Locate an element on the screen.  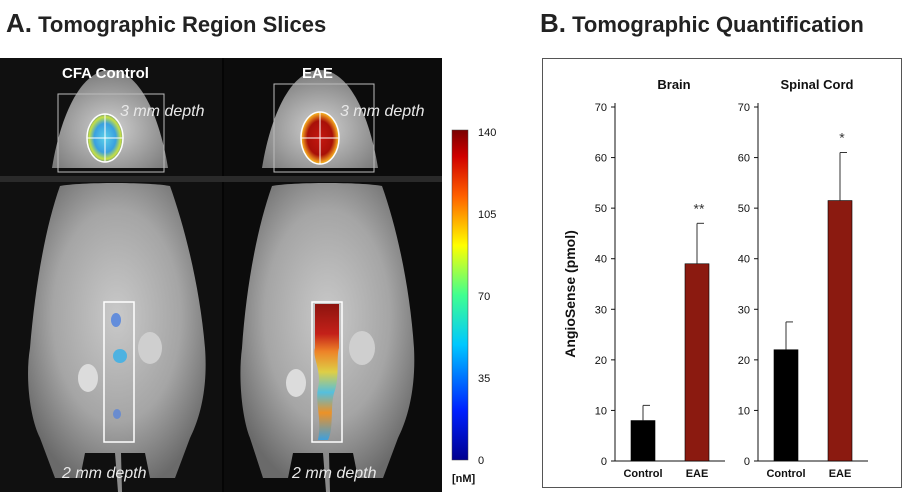
panel-a-letter: A. is located at coordinates (19, 23).